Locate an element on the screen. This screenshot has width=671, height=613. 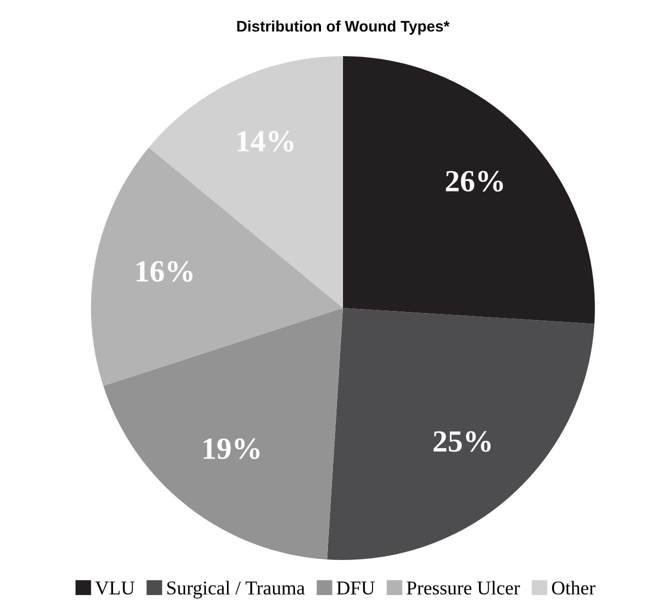
legend-label: Other is located at coordinates (574, 587).